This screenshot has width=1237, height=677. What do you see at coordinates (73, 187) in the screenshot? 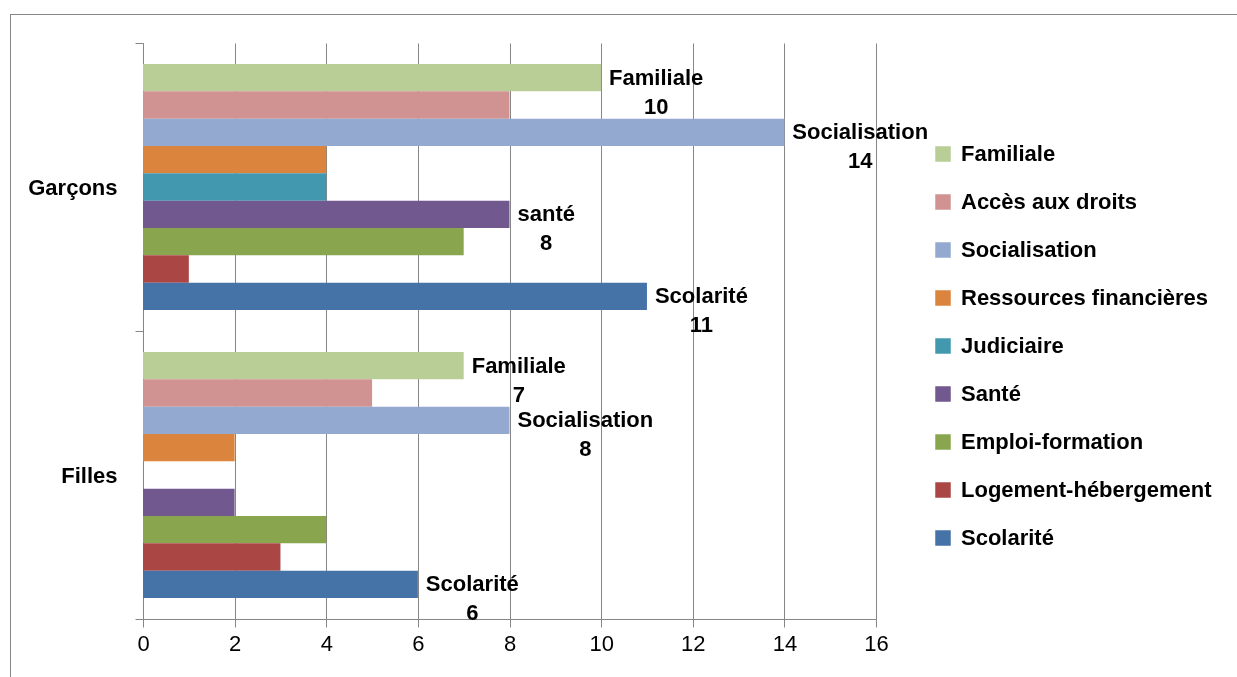
I see `y-tick-label: Garçons` at bounding box center [73, 187].